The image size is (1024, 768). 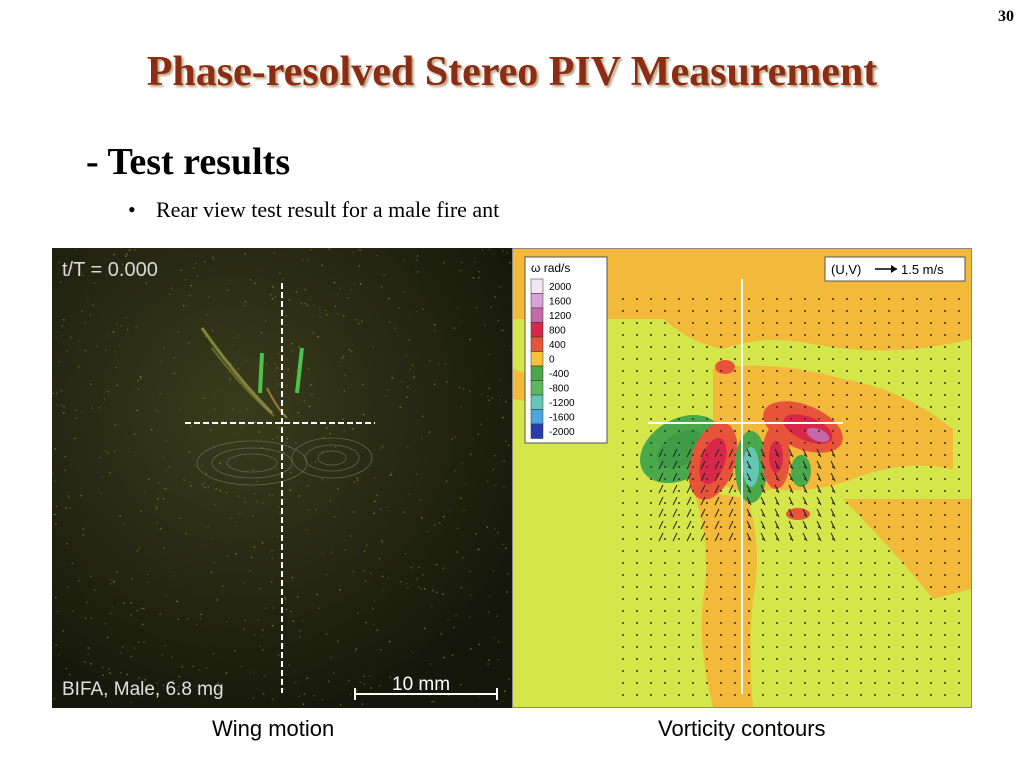 I want to click on scale-label: 10 mm, so click(x=421, y=684).